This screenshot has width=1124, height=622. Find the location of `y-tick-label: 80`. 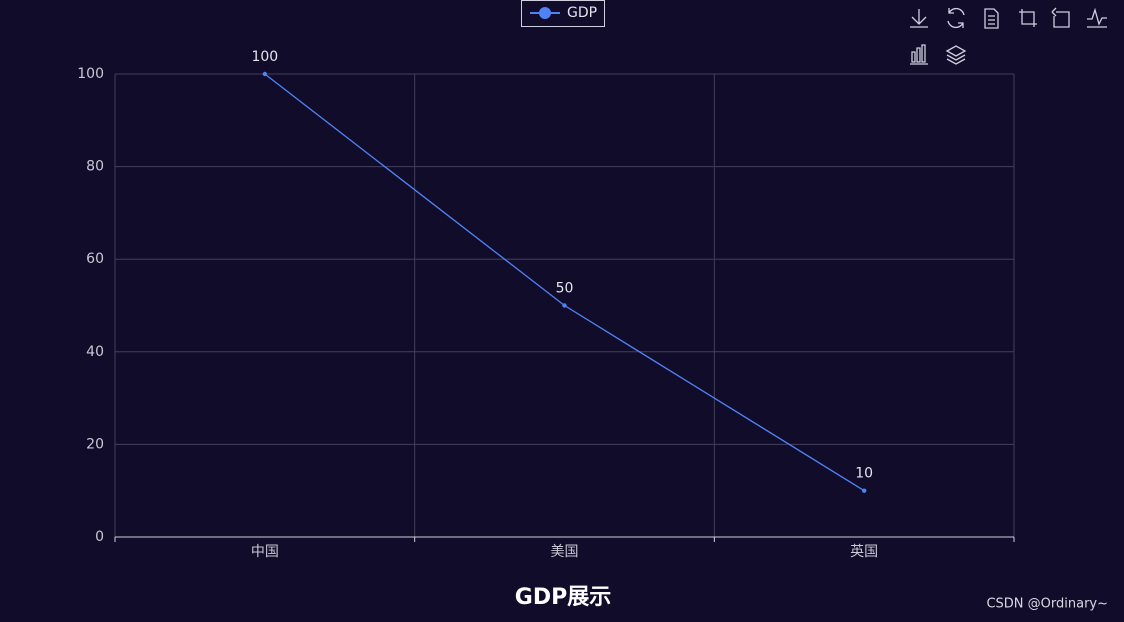

y-tick-label: 80 is located at coordinates (95, 167).